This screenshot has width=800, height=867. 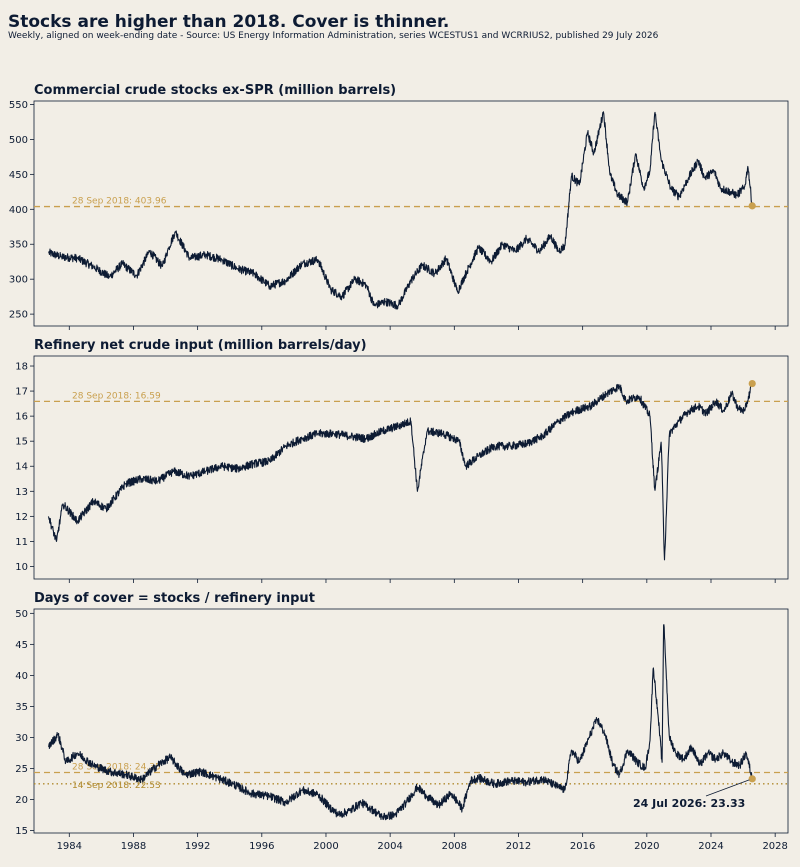 What do you see at coordinates (21, 738) in the screenshot?
I see `y-tick-label: 30` at bounding box center [21, 738].